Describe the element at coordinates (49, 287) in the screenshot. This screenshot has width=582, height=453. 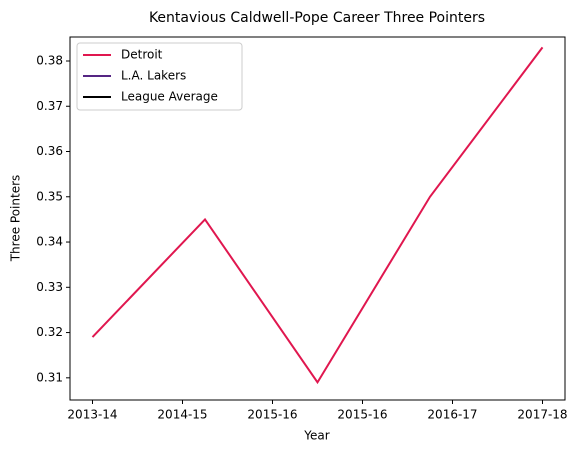
I see `y-tick-label: 0.33` at that location.